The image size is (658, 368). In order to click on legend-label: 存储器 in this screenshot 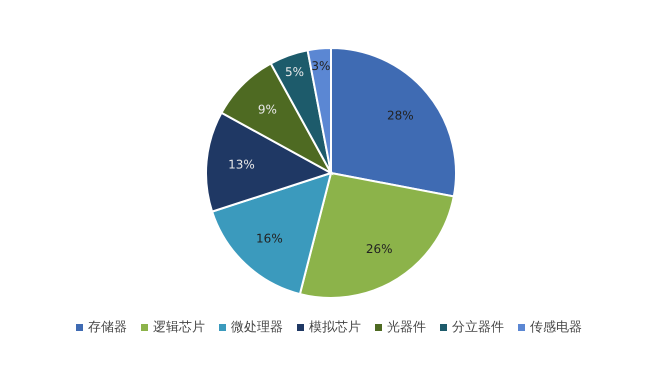, I will do `click(107, 327)`.